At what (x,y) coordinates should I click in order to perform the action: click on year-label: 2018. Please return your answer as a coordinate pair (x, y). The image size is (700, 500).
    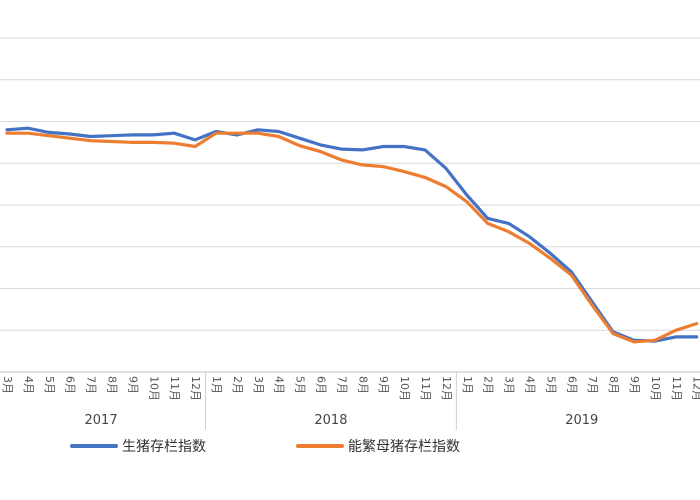
    Looking at the image, I should click on (330, 420).